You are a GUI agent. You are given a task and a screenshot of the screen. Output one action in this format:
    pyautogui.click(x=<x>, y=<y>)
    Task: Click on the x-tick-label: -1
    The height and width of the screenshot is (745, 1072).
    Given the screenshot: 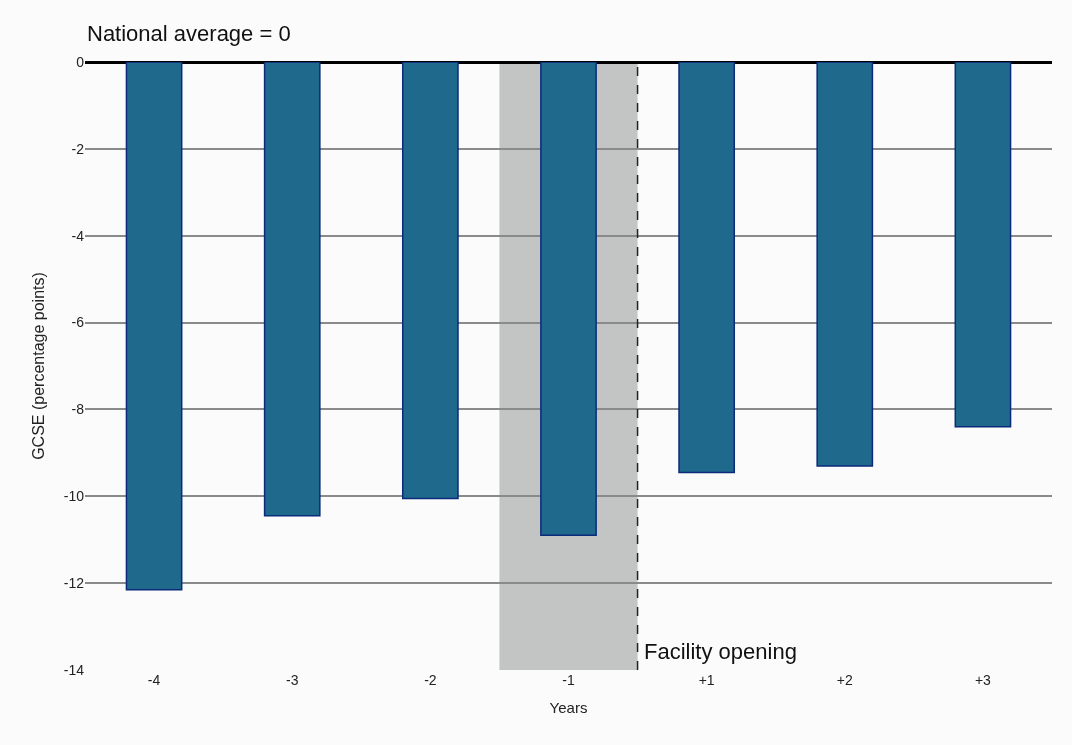 What is the action you would take?
    pyautogui.click(x=568, y=680)
    